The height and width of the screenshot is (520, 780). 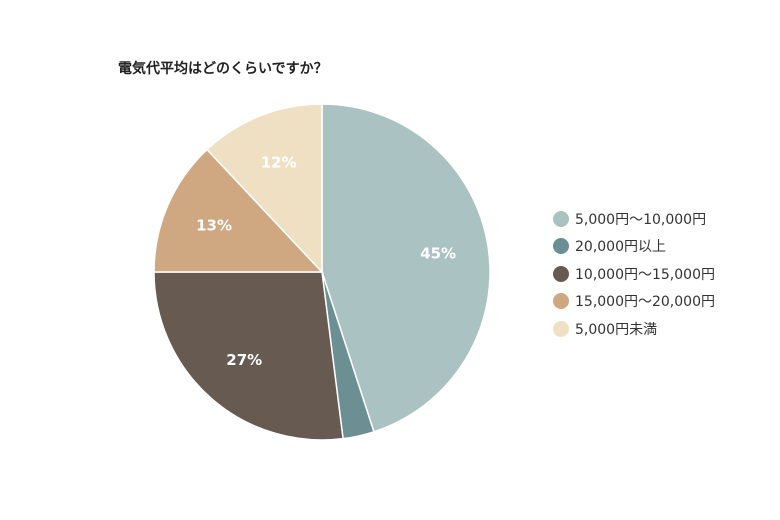 What do you see at coordinates (645, 274) in the screenshot?
I see `legend-label: 10,000円～15,000円` at bounding box center [645, 274].